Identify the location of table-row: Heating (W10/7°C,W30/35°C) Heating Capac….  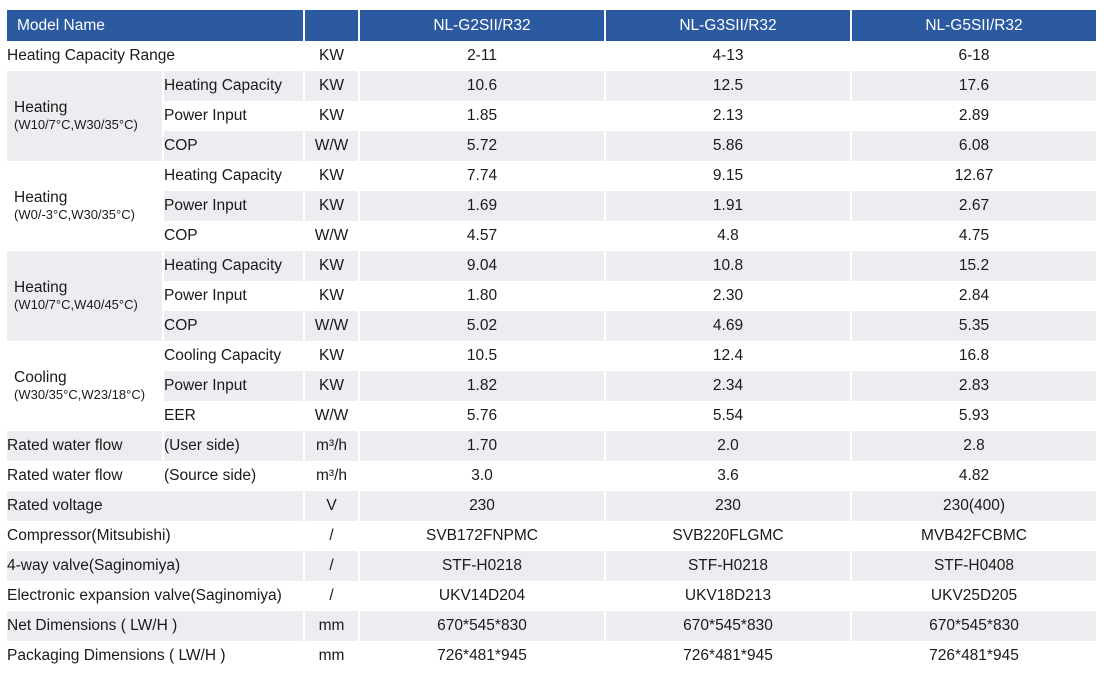
(551, 116).